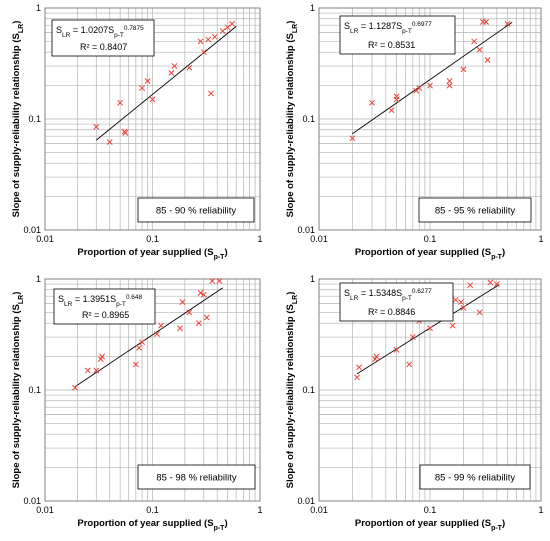 The image size is (550, 541). What do you see at coordinates (388, 295) in the screenshot?
I see `equation-label: SLR = 1.5348Sp-T0.6277` at bounding box center [388, 295].